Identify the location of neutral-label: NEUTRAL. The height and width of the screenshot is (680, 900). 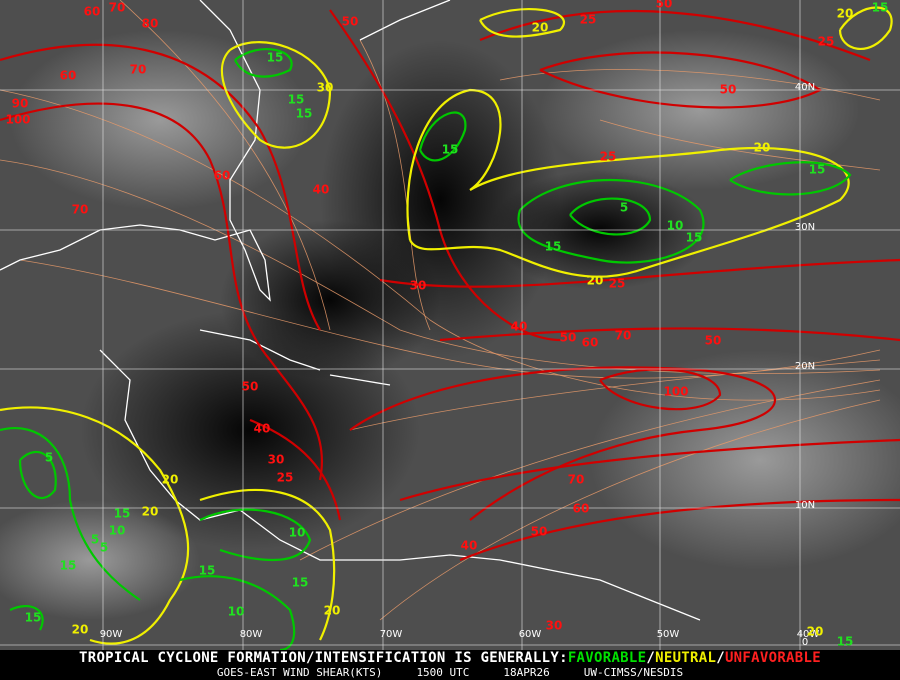
(686, 658).